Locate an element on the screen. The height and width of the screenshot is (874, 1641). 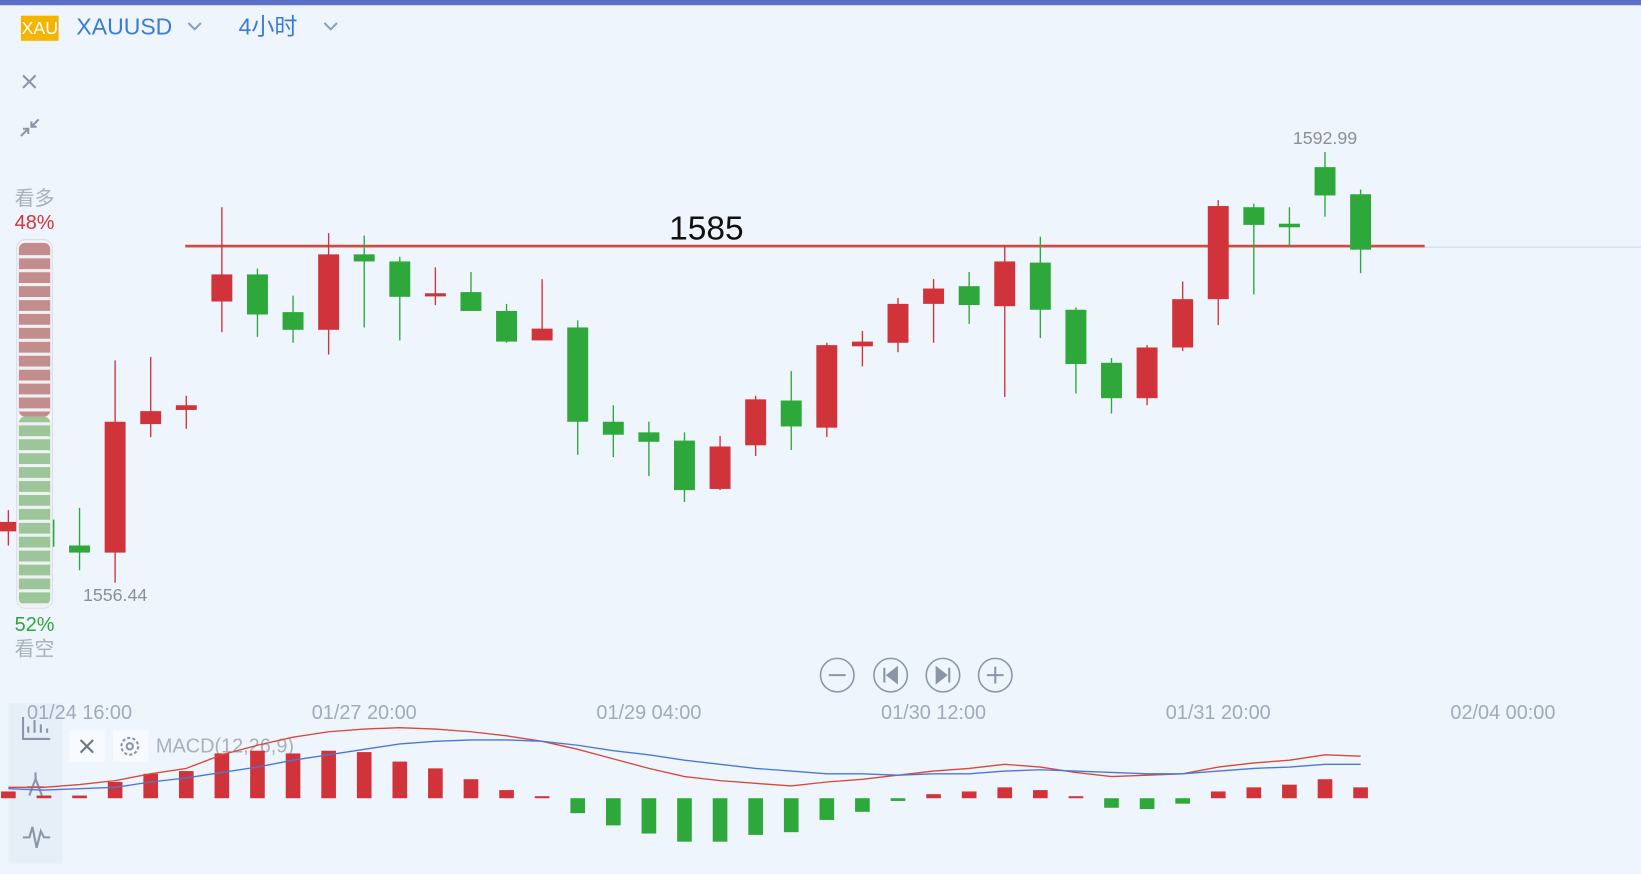
first-icon is located at coordinates (890, 675).